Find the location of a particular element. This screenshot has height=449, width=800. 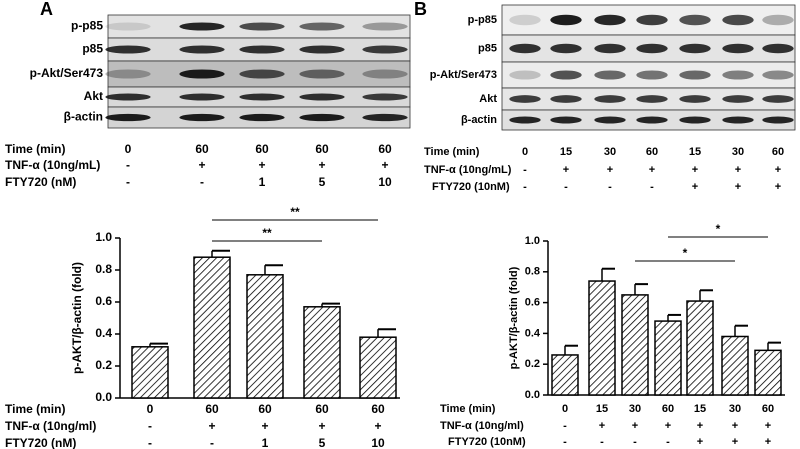

y-axis-label: p-AKT/β-actin (fold) is located at coordinates (77, 318).